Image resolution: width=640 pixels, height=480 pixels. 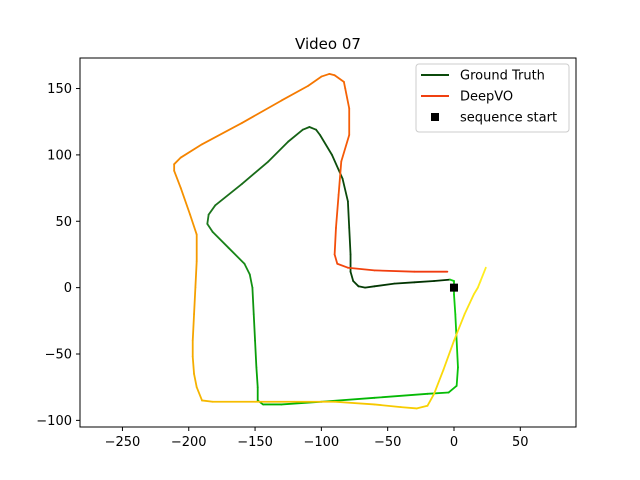 What do you see at coordinates (59, 89) in the screenshot?
I see `y-tick-label: 150` at bounding box center [59, 89].